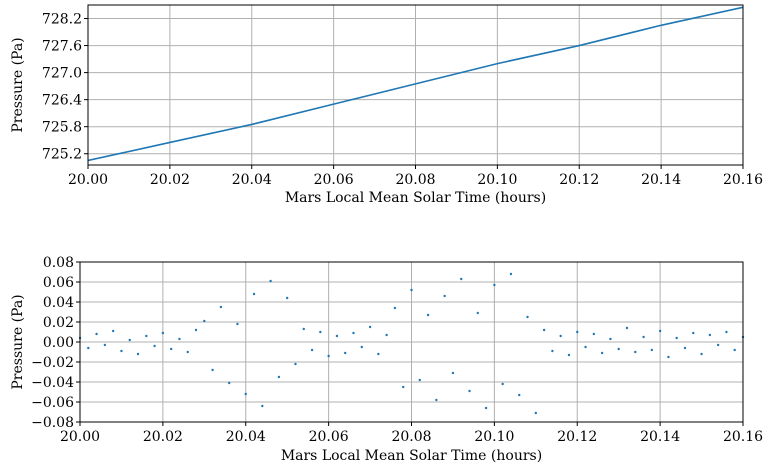 The width and height of the screenshot is (769, 476). I want to click on y-tick-label: 0.06, so click(58, 283).